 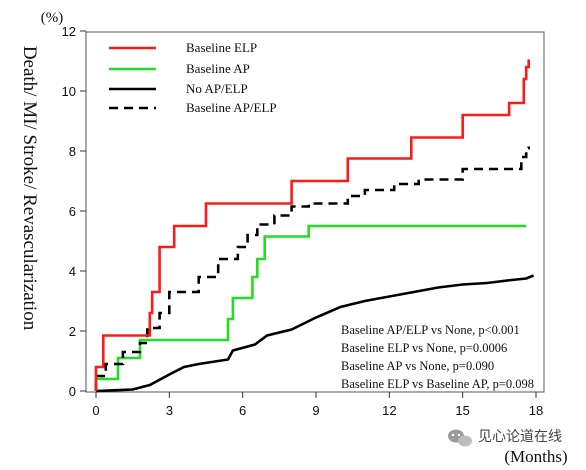 I want to click on legend-label-ap: Baseline AP, so click(x=218, y=68).